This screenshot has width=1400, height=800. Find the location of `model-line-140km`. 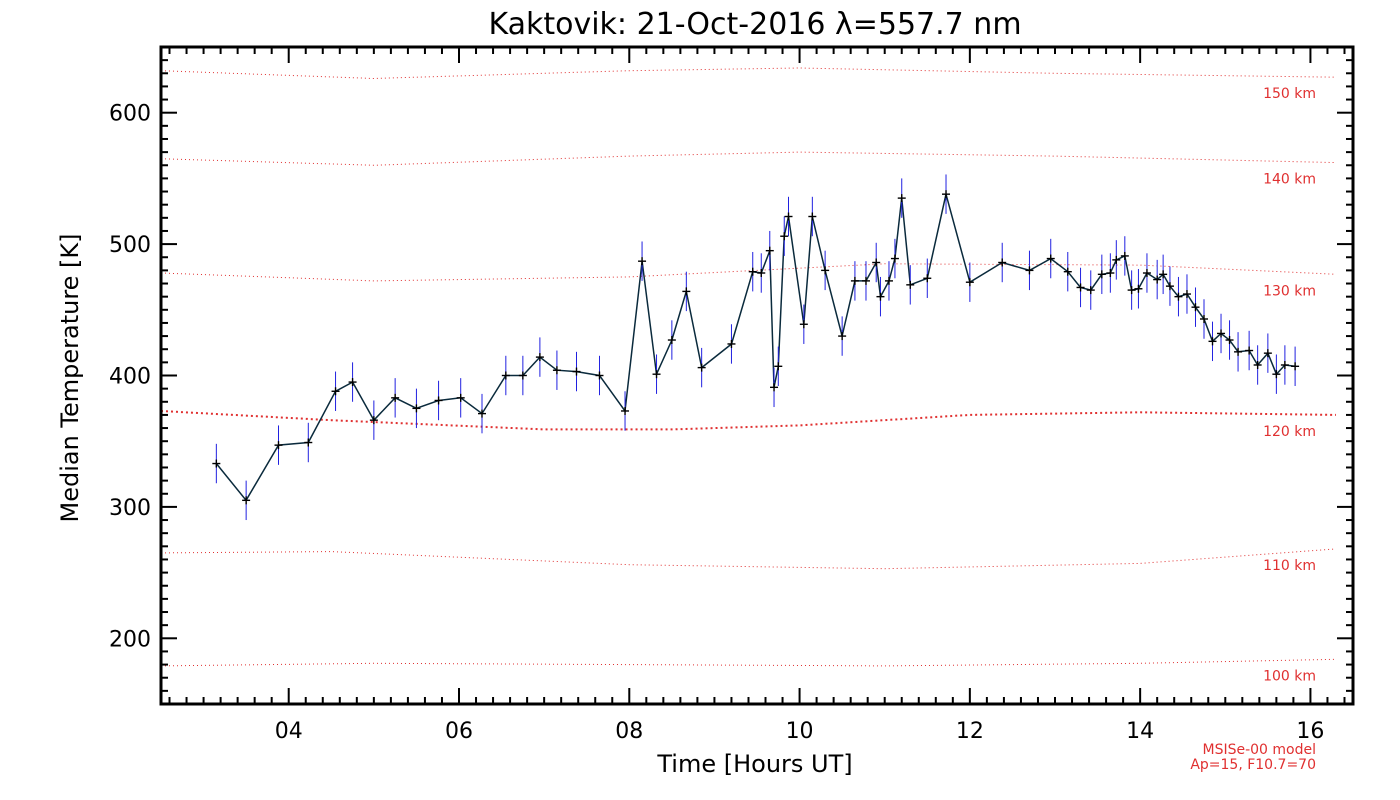

model-line-140km is located at coordinates (748, 158).